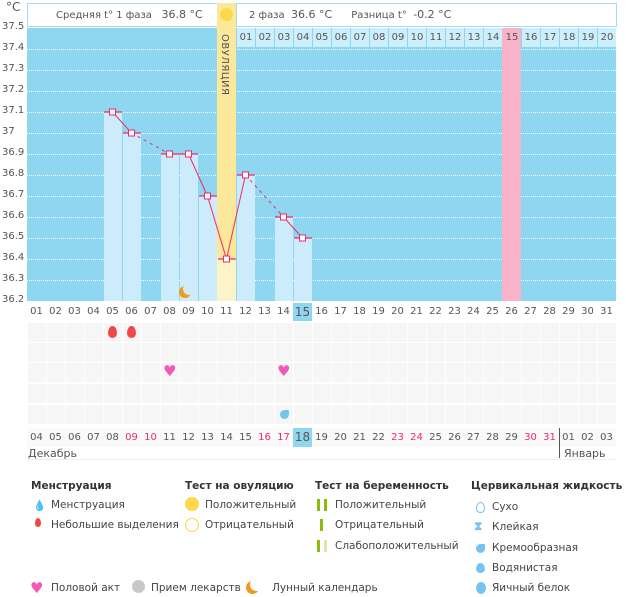 The image size is (626, 597). I want to click on phase1-label: Средняя t° 1 фаза, so click(104, 15).